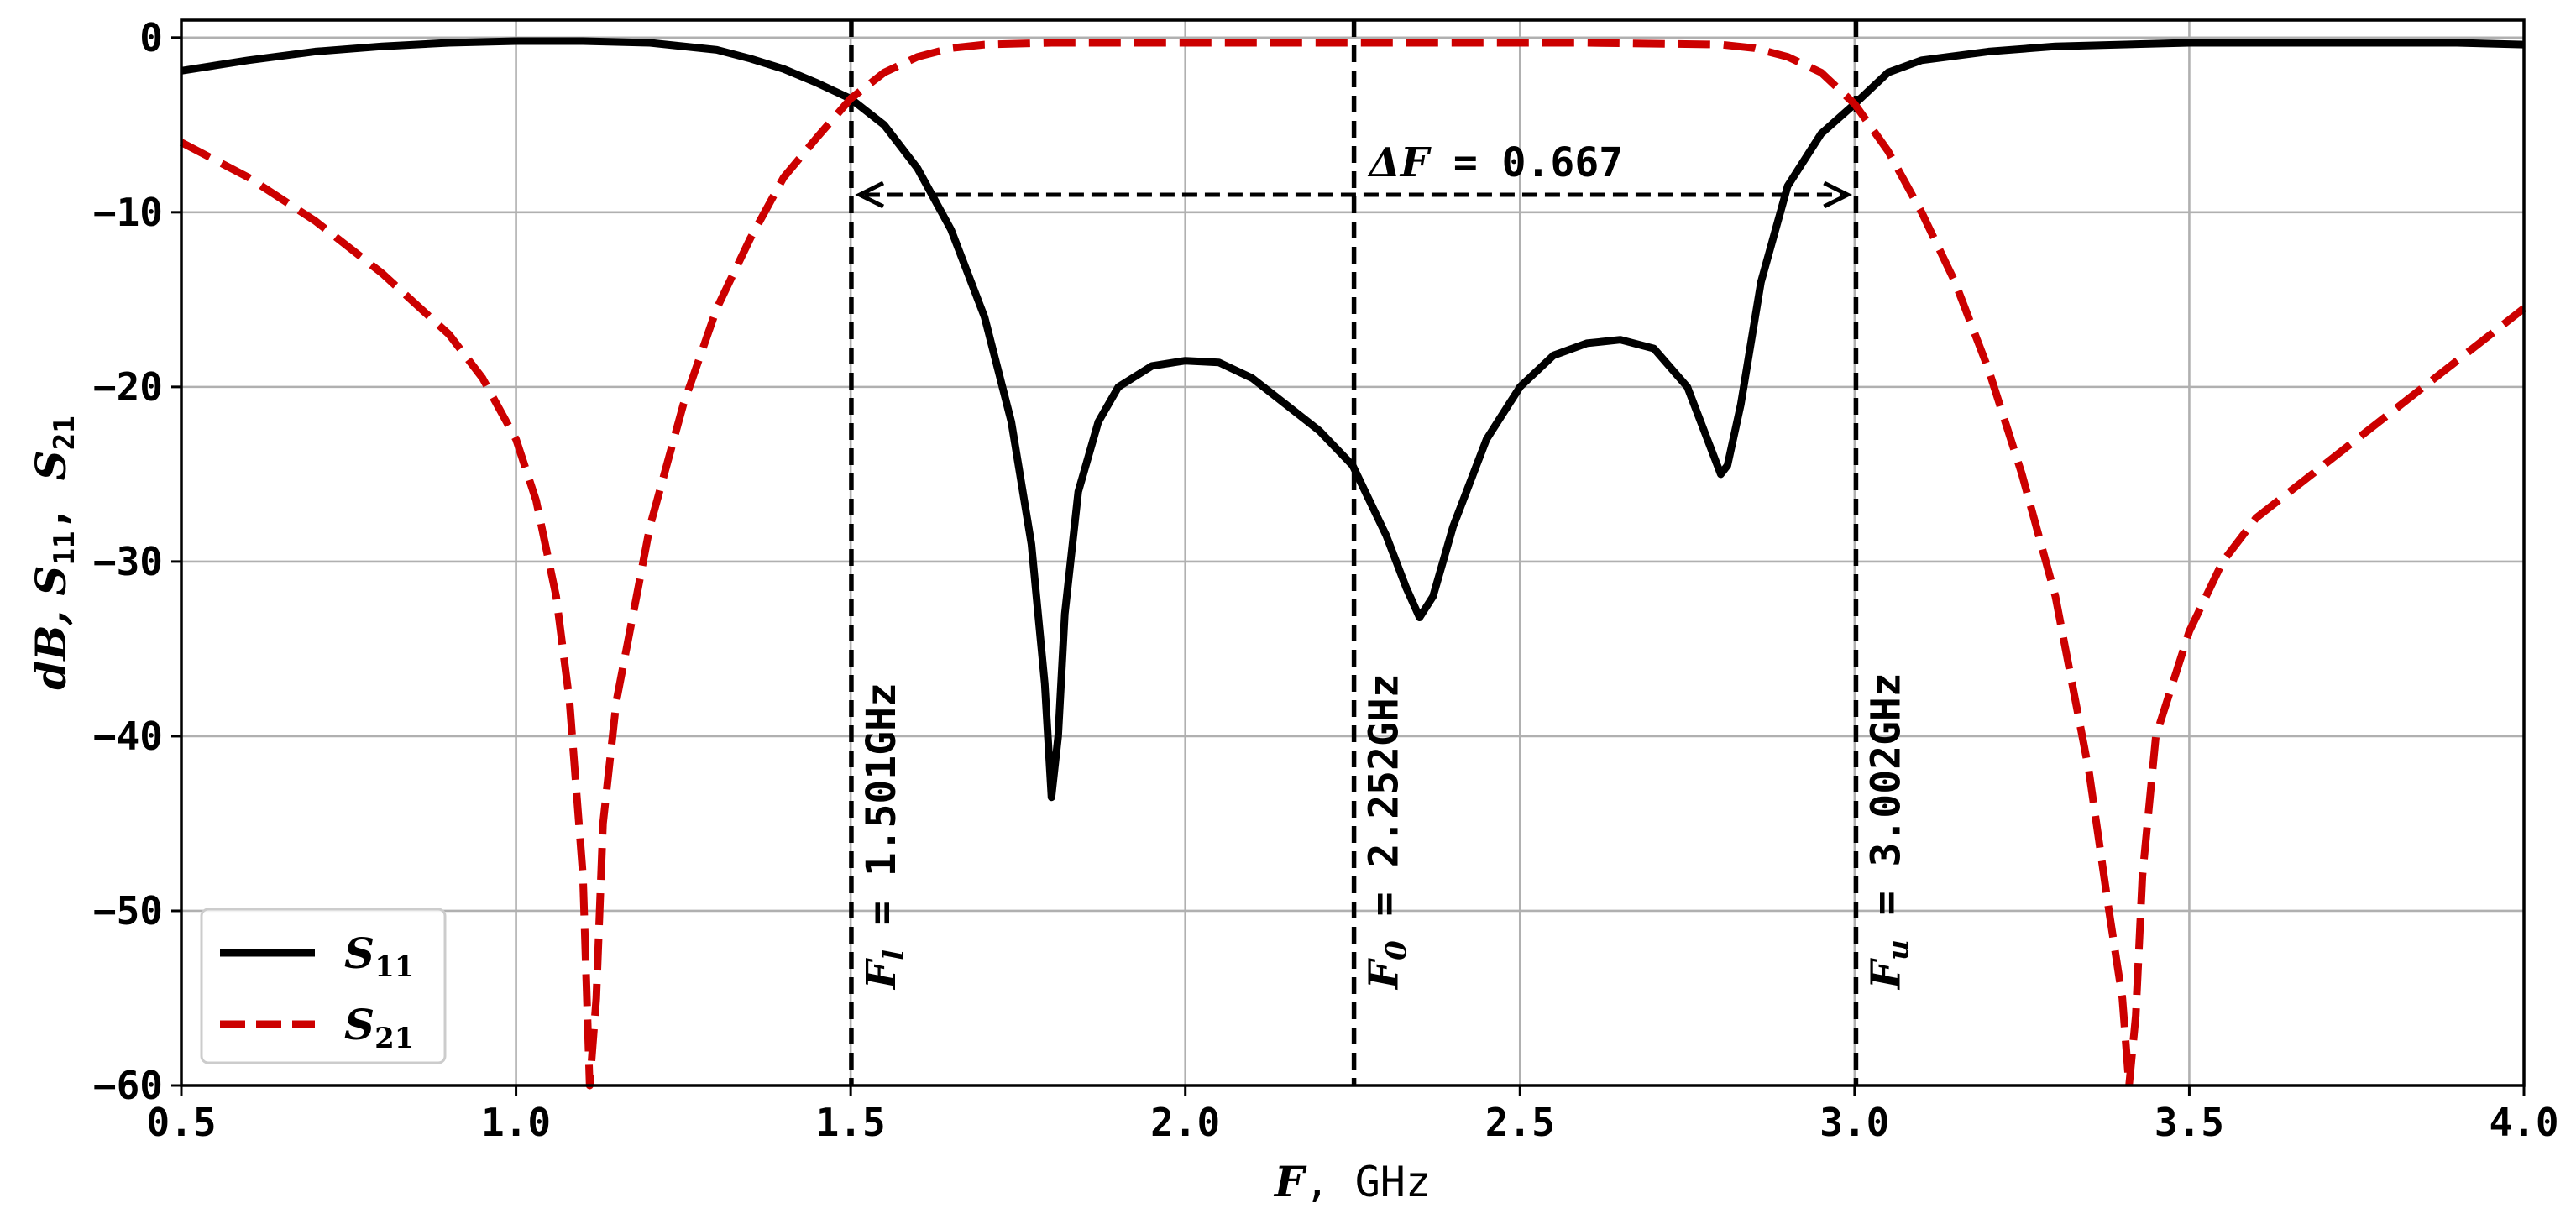  I want to click on y-tick-label: −60, so click(128, 1085).